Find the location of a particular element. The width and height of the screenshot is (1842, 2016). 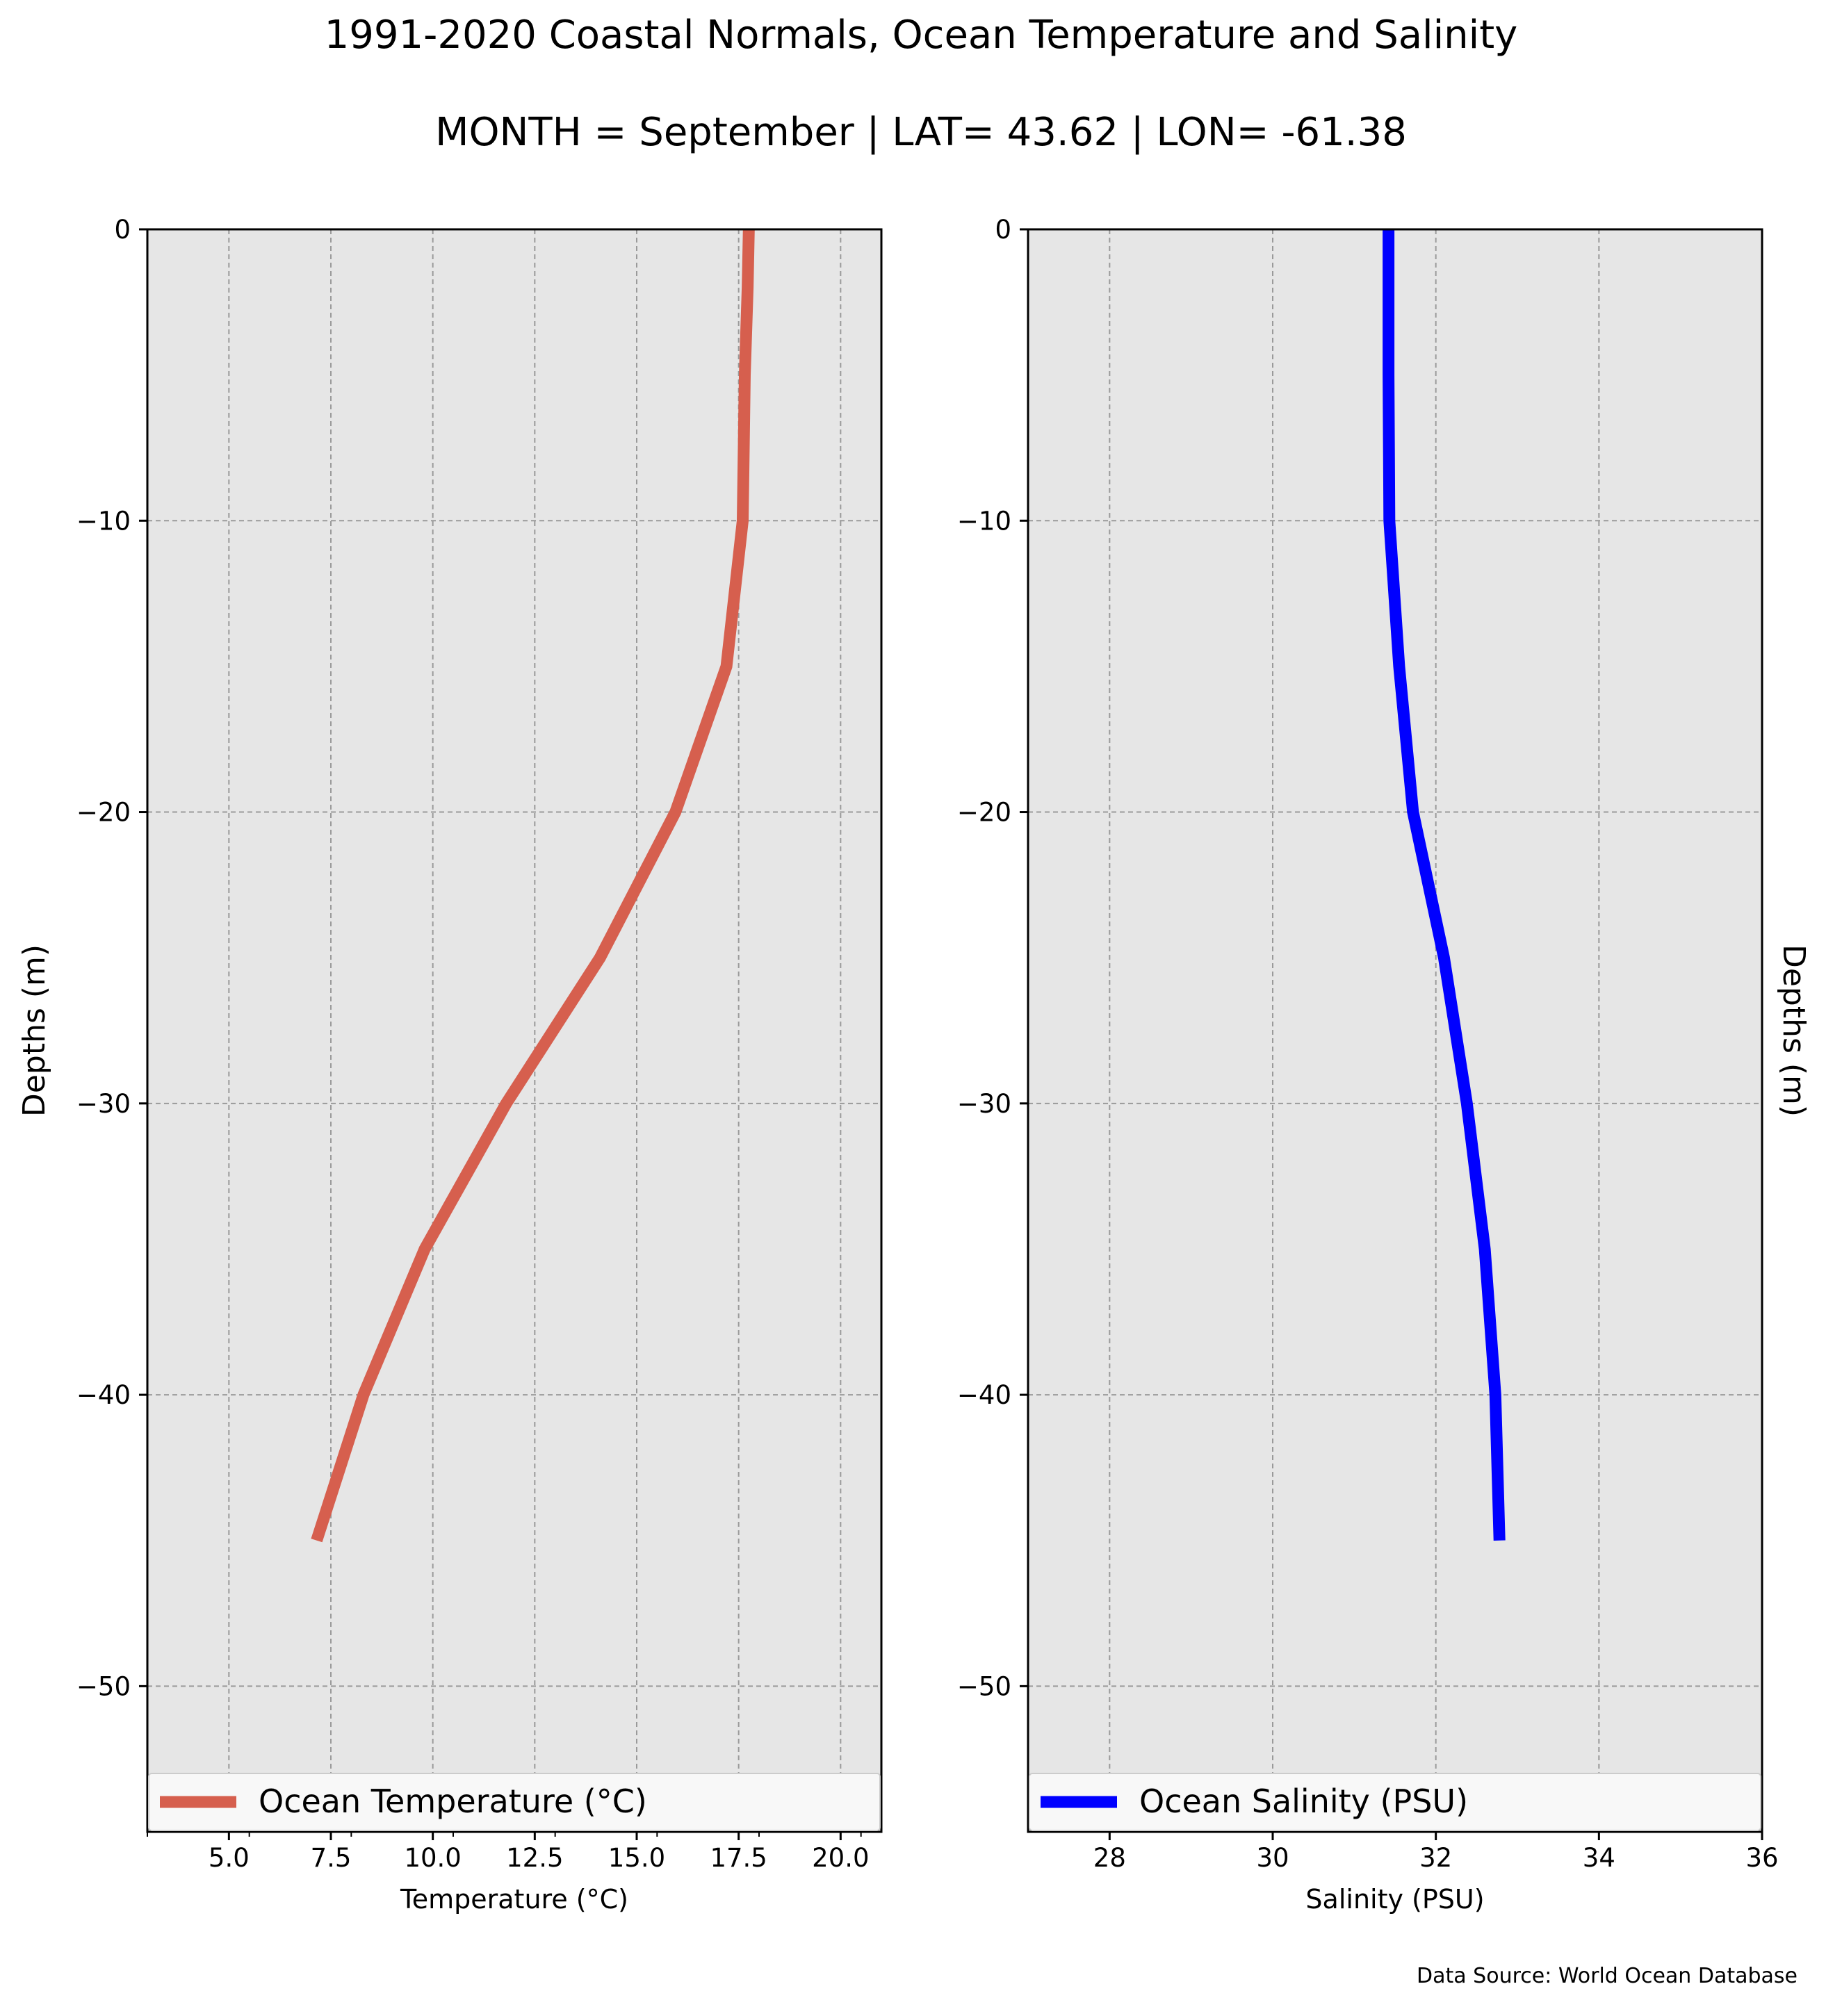

series-line is located at coordinates (1444, 885).